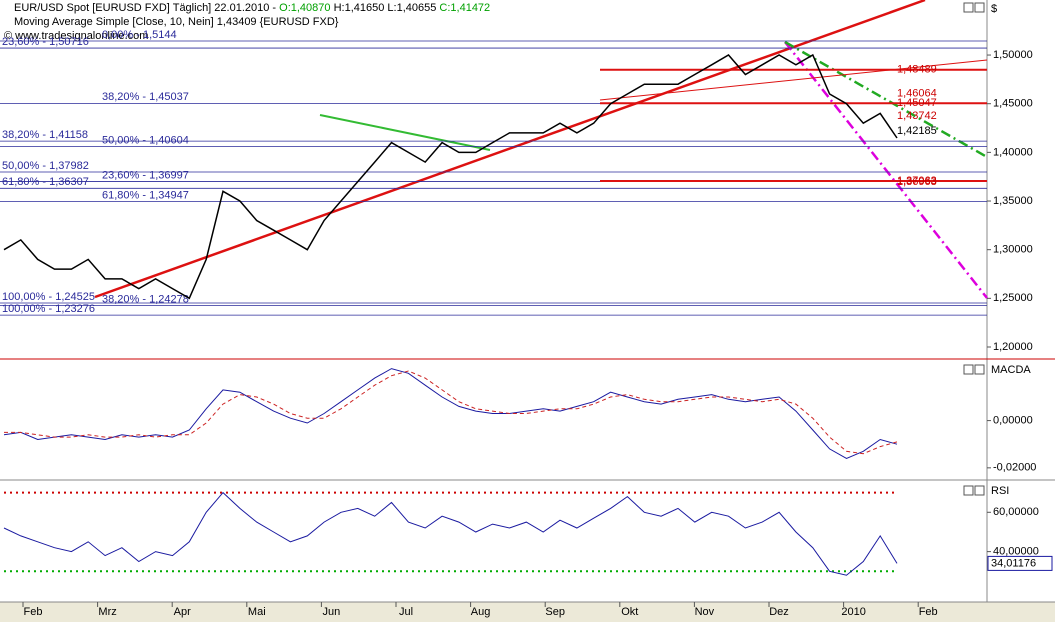 Image resolution: width=1055 pixels, height=622 pixels. What do you see at coordinates (48, 297) in the screenshot?
I see `fib-label: 100,00% - 1,24525` at bounding box center [48, 297].